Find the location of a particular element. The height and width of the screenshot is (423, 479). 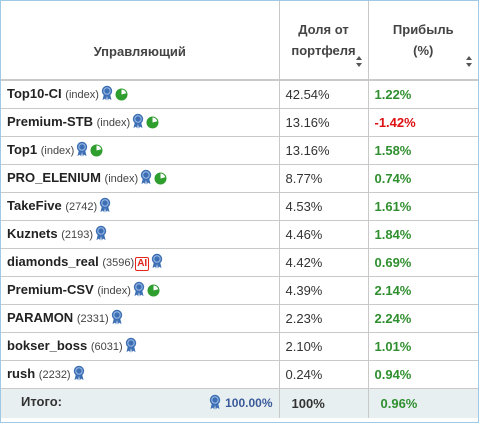

profit-cell: 1.01% is located at coordinates (422, 346).